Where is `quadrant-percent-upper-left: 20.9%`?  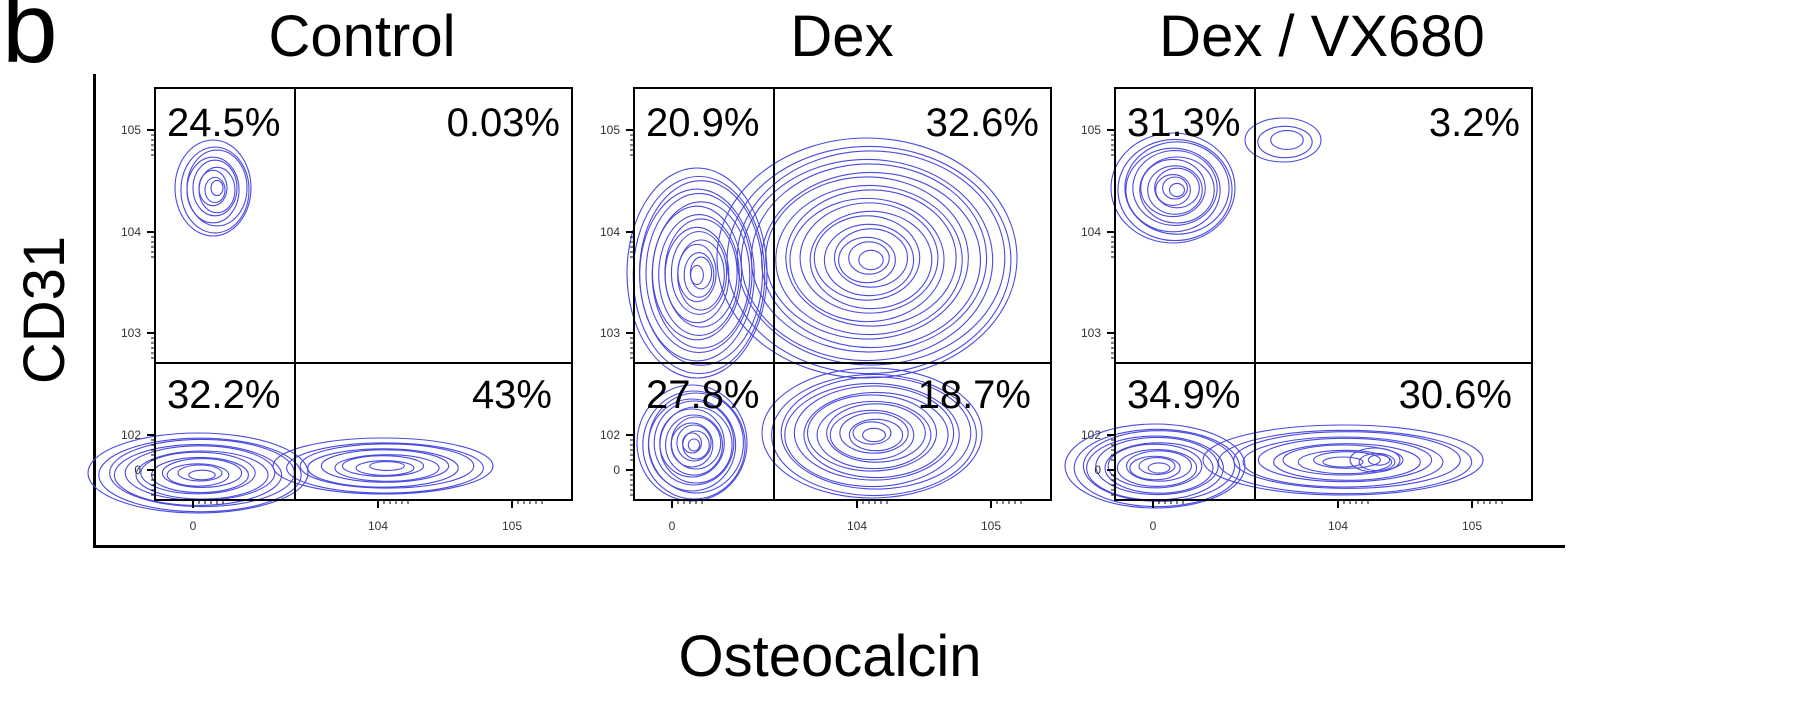
quadrant-percent-upper-left: 20.9% is located at coordinates (702, 123).